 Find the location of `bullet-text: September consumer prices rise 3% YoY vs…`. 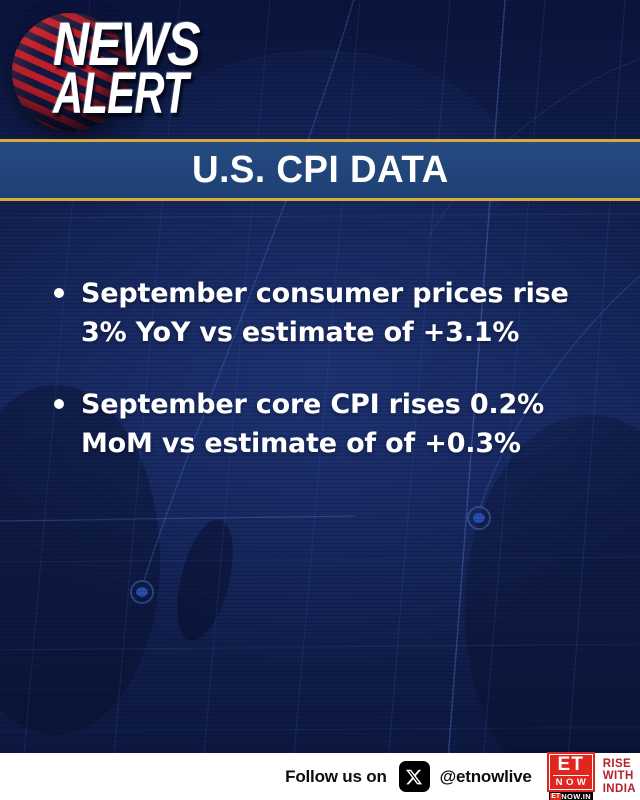

bullet-text: September consumer prices rise 3% YoY vs… is located at coordinates (325, 313).